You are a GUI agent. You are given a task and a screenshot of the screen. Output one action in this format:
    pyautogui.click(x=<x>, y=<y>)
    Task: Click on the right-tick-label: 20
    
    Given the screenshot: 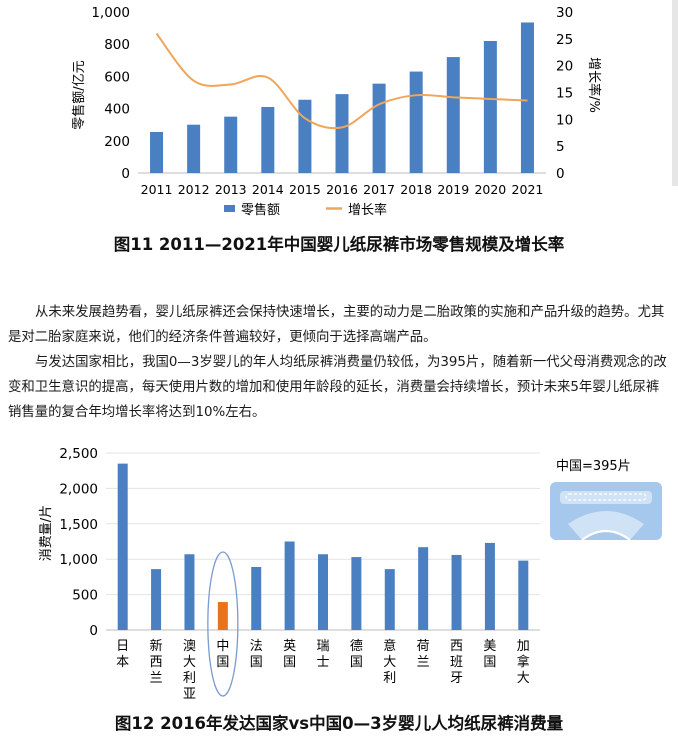 What is the action you would take?
    pyautogui.click(x=564, y=67)
    